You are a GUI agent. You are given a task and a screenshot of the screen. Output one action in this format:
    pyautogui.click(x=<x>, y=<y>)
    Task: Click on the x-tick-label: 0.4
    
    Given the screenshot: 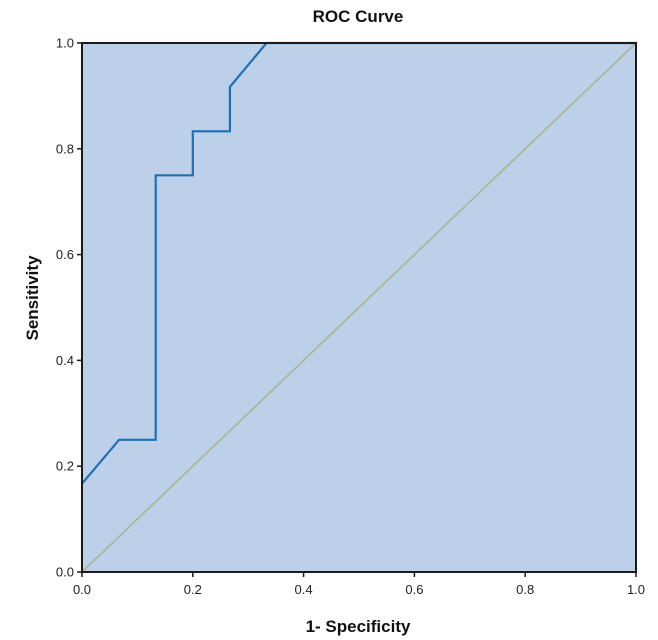 What is the action you would take?
    pyautogui.click(x=304, y=589)
    